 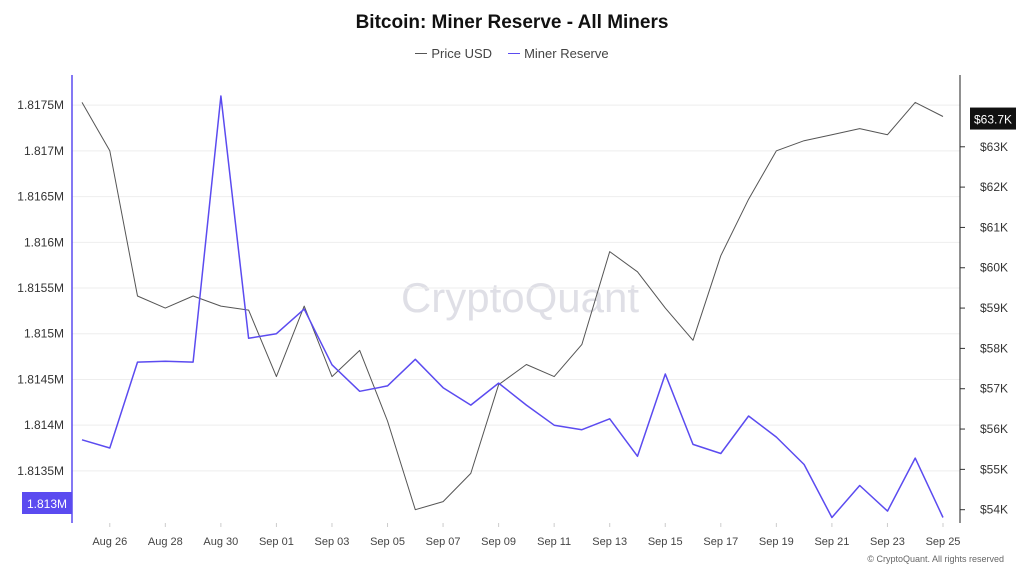 I want to click on x-tick-label: Sep 13, so click(x=609, y=542).